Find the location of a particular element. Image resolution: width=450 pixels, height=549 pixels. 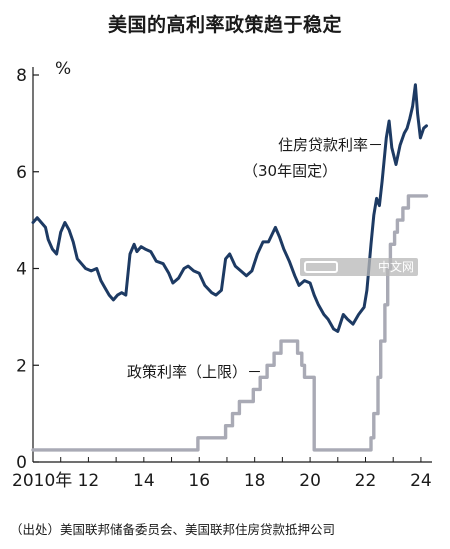

x-tick-label-2020: 20 is located at coordinates (310, 481).